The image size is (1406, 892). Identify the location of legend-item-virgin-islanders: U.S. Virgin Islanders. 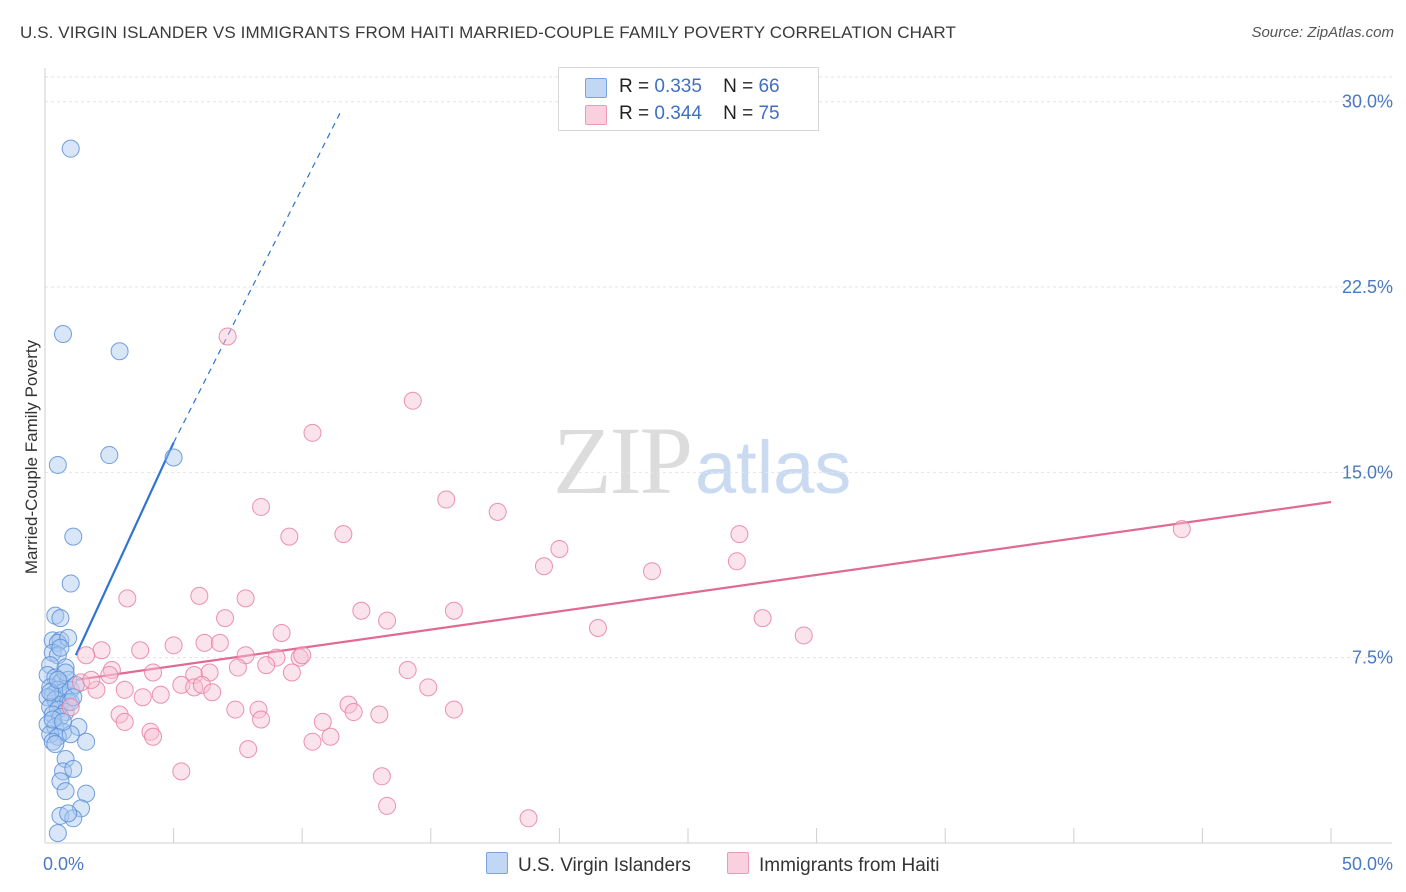
(588, 864).